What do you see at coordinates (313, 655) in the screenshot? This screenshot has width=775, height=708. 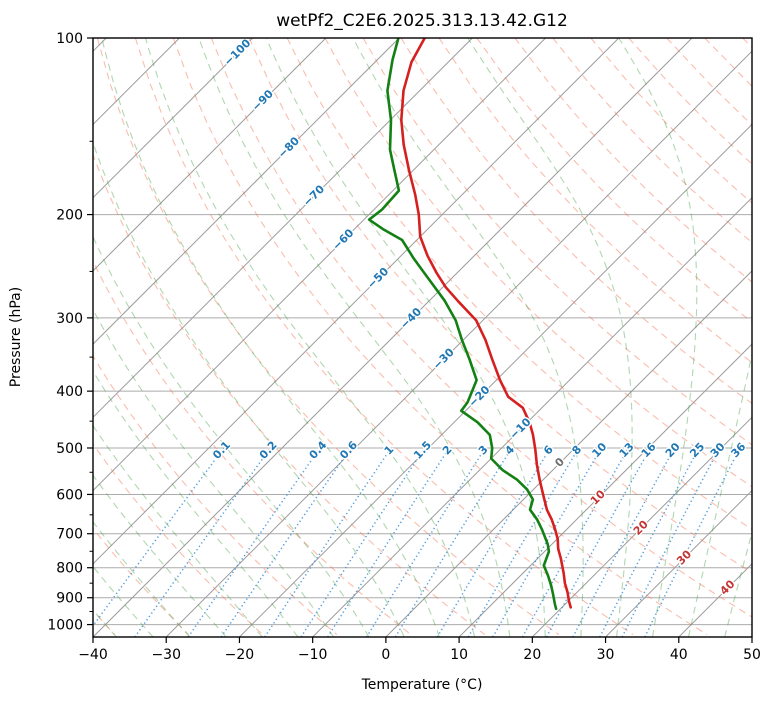 I see `svg-text: −10` at bounding box center [313, 655].